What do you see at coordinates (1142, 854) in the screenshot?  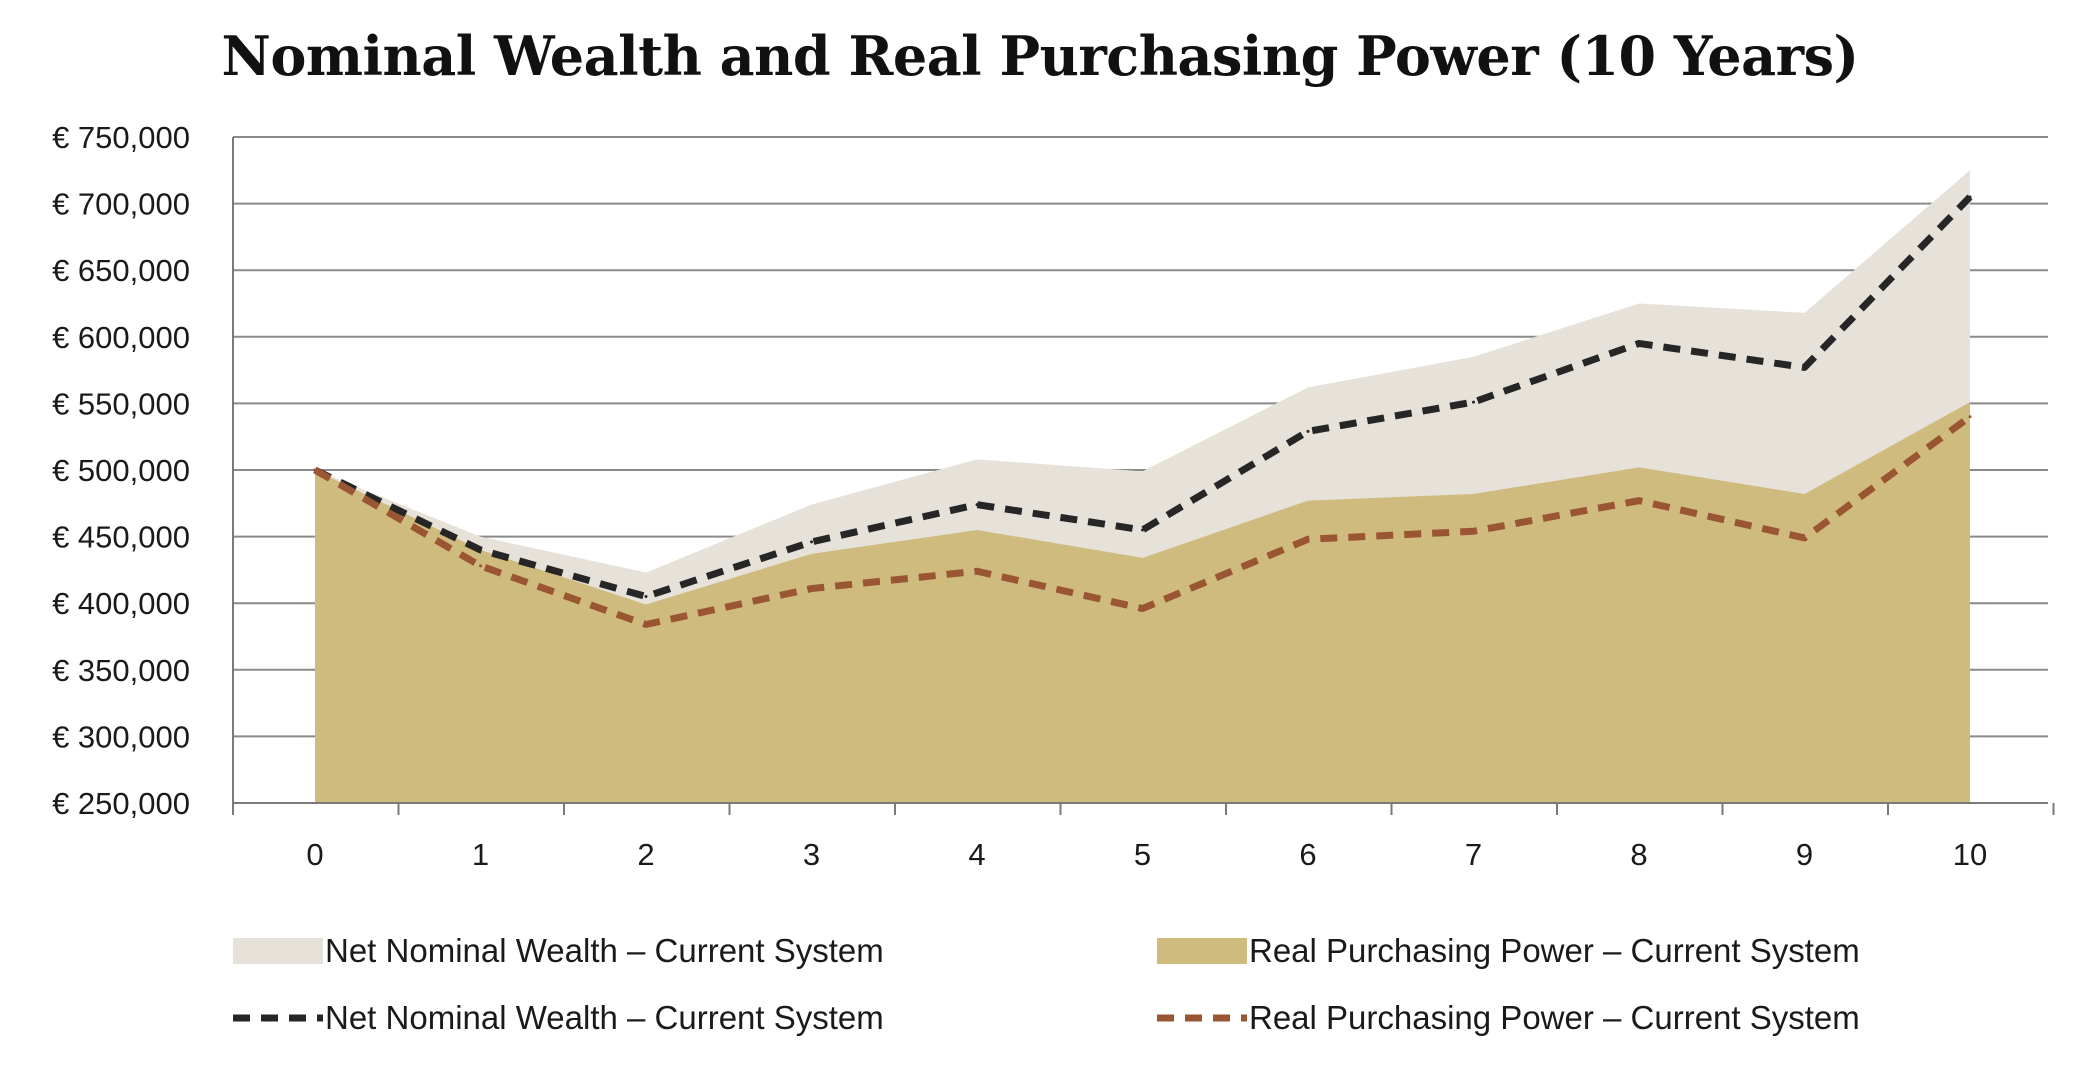 I see `x-tick-label: 5` at bounding box center [1142, 854].